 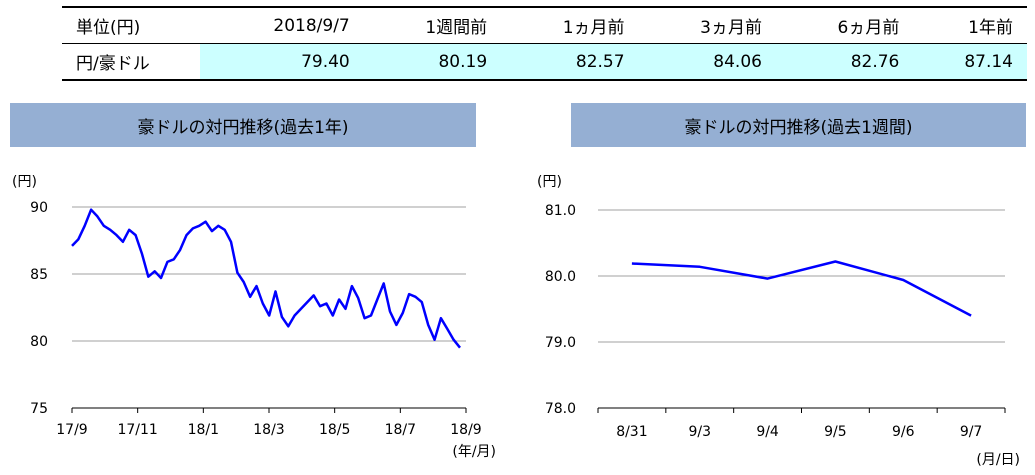 What do you see at coordinates (560, 277) in the screenshot?
I see `weekly-ytick-label: 80.0` at bounding box center [560, 277].